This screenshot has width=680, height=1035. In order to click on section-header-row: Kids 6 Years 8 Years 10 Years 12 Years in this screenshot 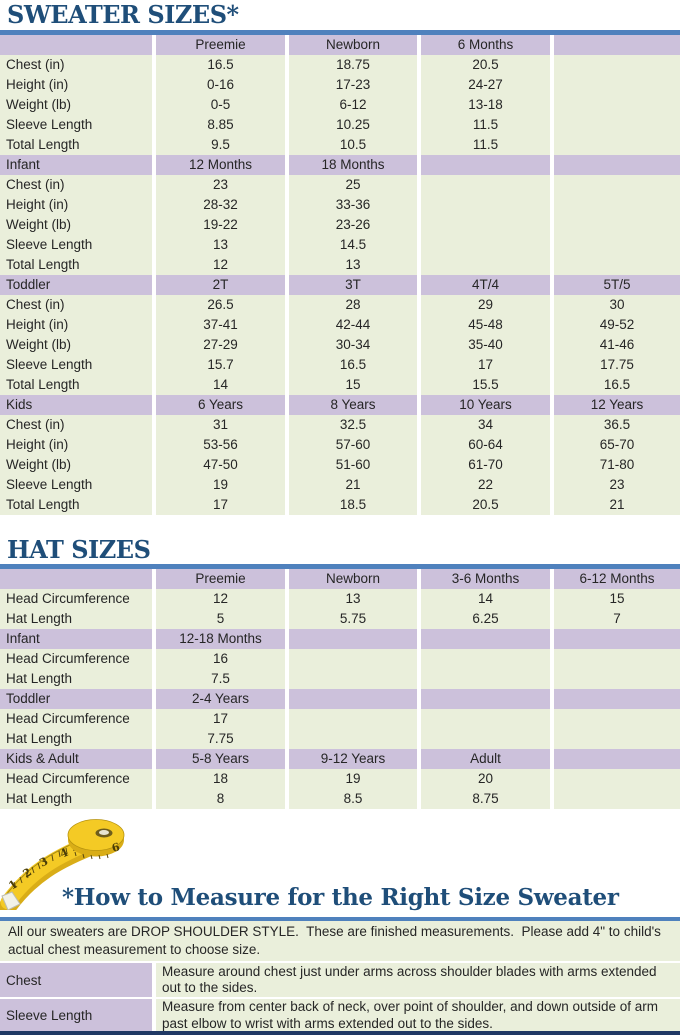, I will do `click(340, 405)`.